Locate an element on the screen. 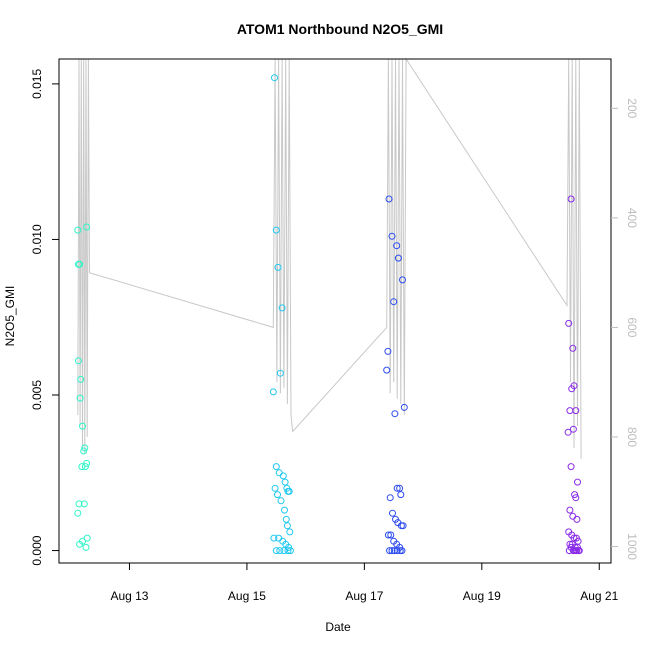 The width and height of the screenshot is (650, 650). y2-tick-label: 1000 is located at coordinates (632, 546).